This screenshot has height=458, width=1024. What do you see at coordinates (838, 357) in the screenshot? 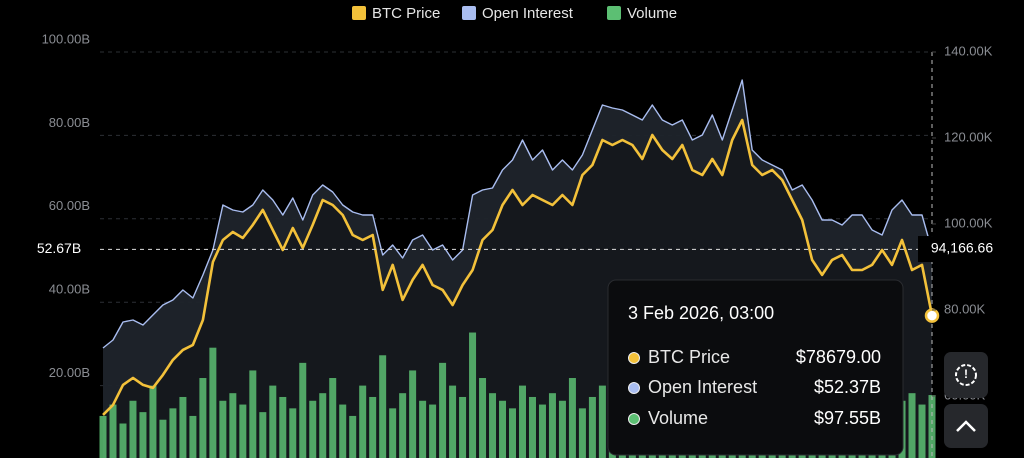
I see `tooltip-value: $78679.00` at bounding box center [838, 357].